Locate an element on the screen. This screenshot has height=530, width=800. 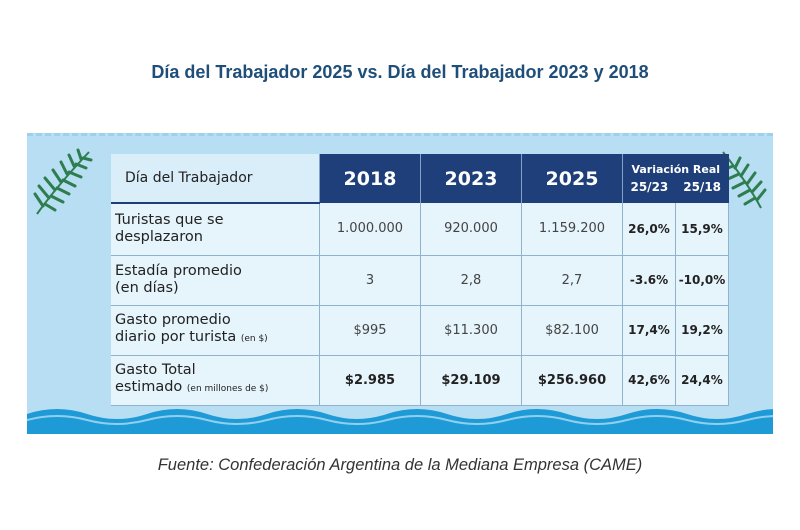
value-2018: $2.985 is located at coordinates (370, 380).